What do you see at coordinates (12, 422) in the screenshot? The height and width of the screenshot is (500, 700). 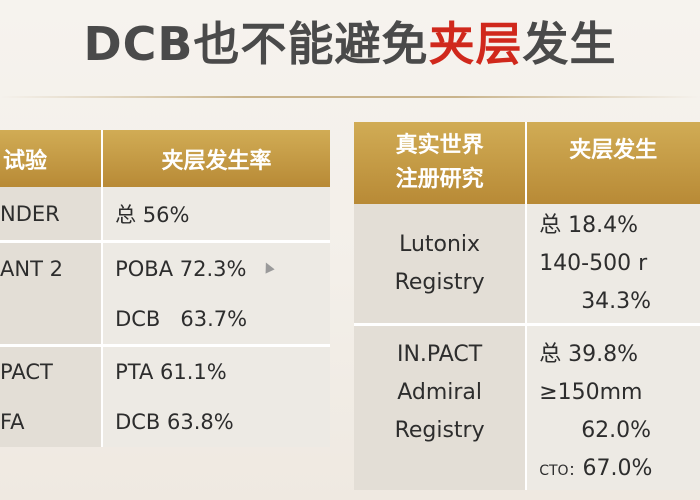 I see `left-row-3-trial-line-2: FA` at bounding box center [12, 422].